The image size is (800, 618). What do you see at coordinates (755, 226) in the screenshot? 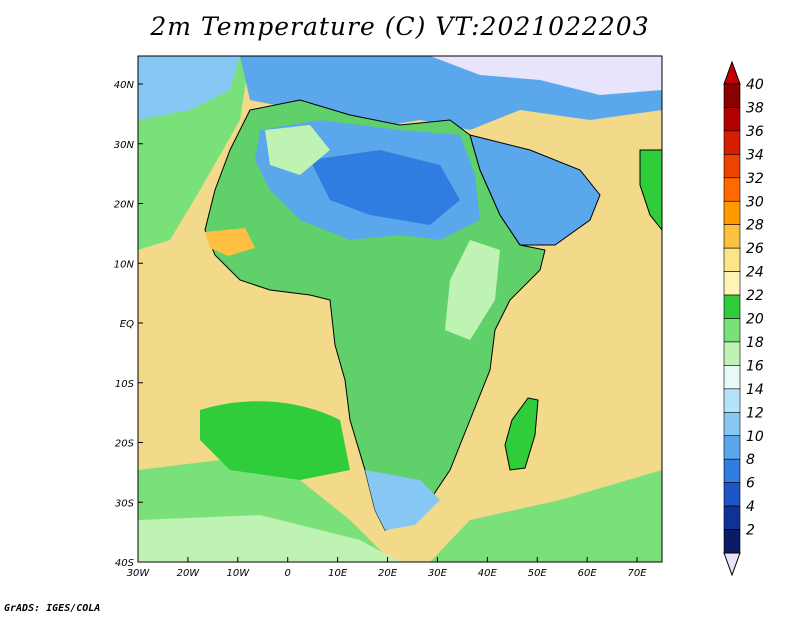
I see `colorbar-label: 28` at bounding box center [755, 226].